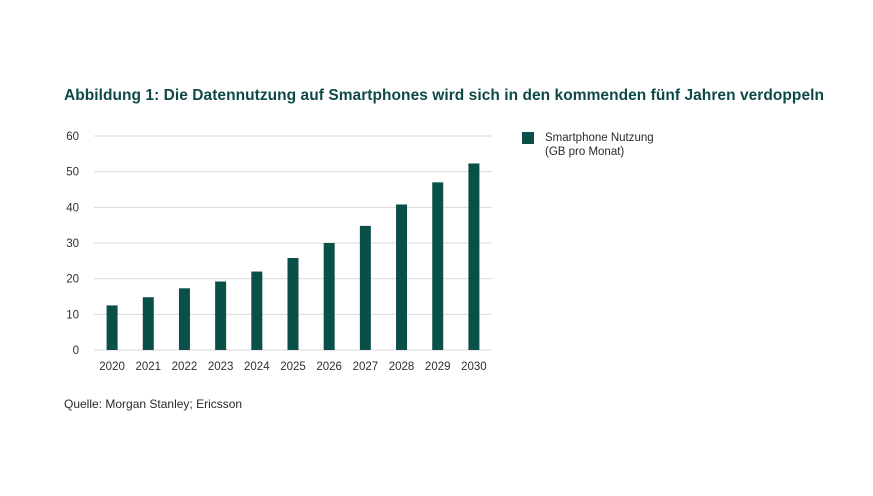 The image size is (873, 496). Describe the element at coordinates (257, 367) in the screenshot. I see `x-tick-label: 2024` at that location.